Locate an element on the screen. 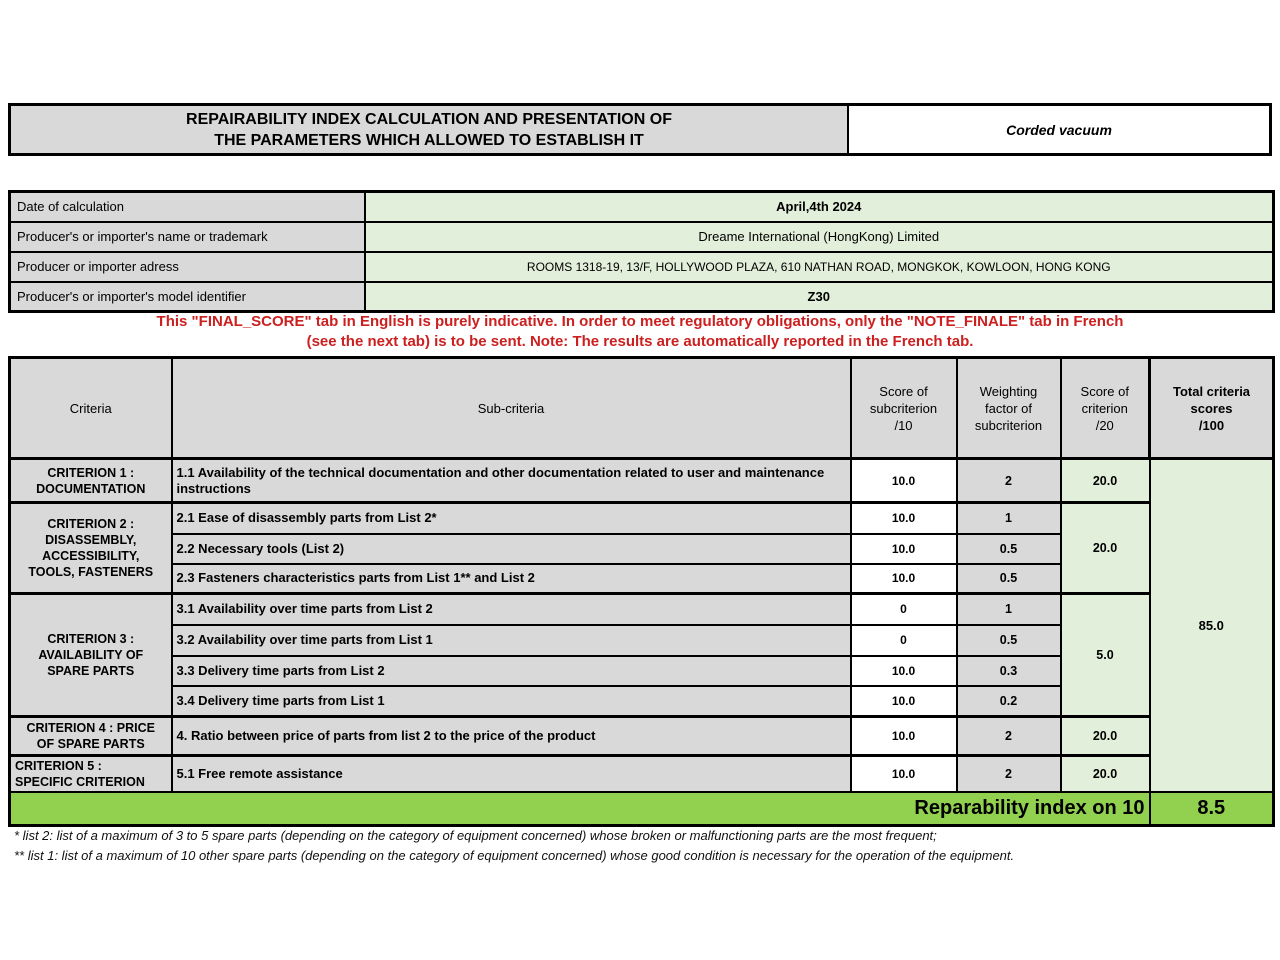 This screenshot has width=1280, height=960. criterion-1-label: CRITERION 1 : DOCUMENTATION is located at coordinates (90, 480).